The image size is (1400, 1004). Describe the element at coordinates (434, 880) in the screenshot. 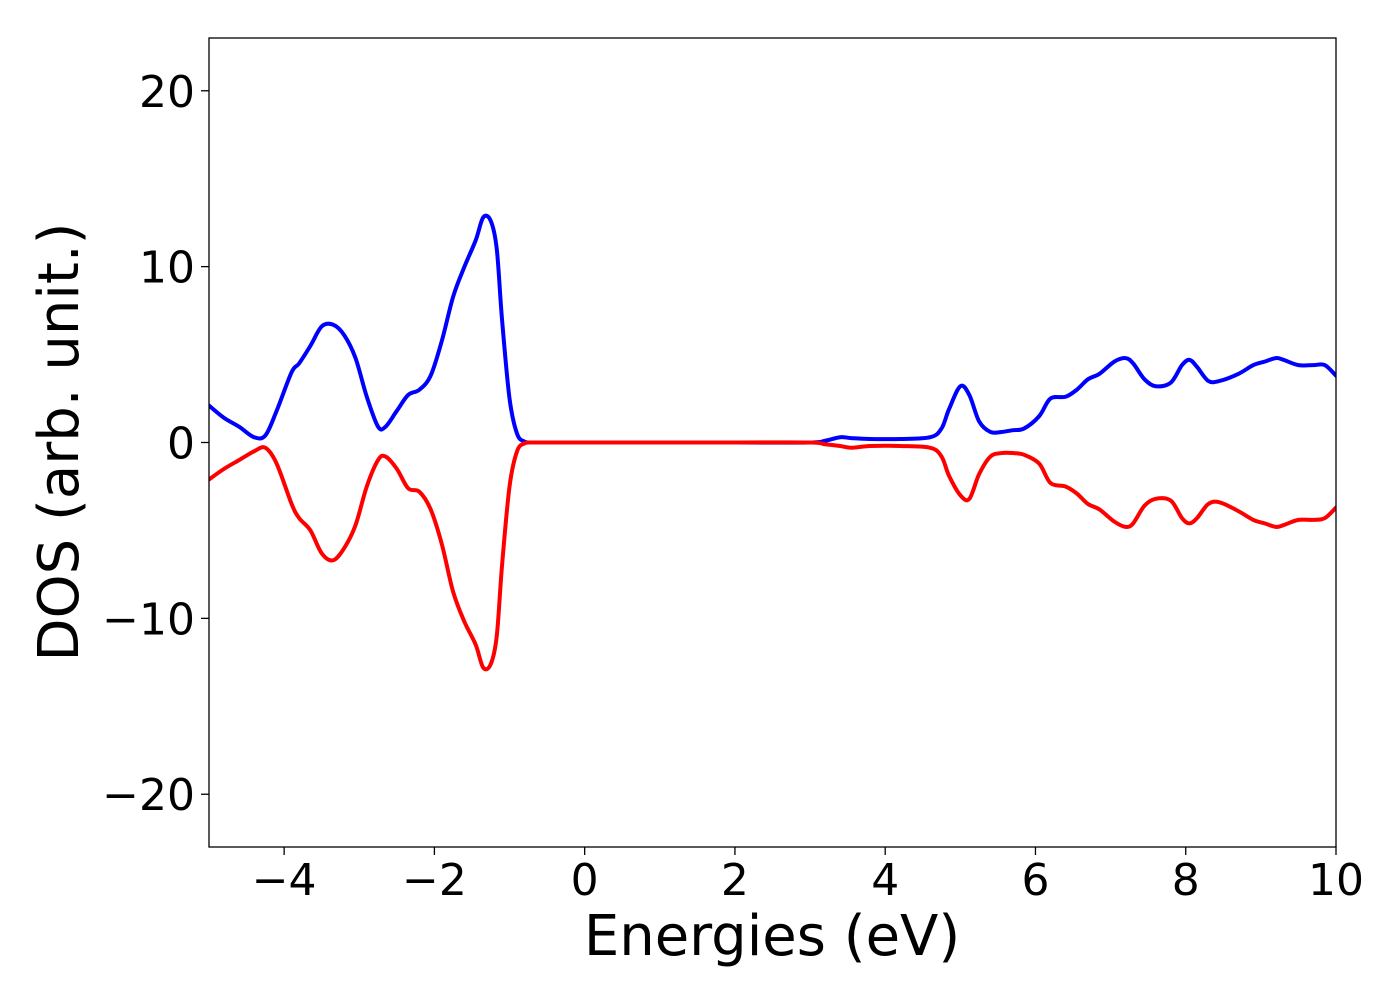

I see `x-tick-label: −2` at that location.